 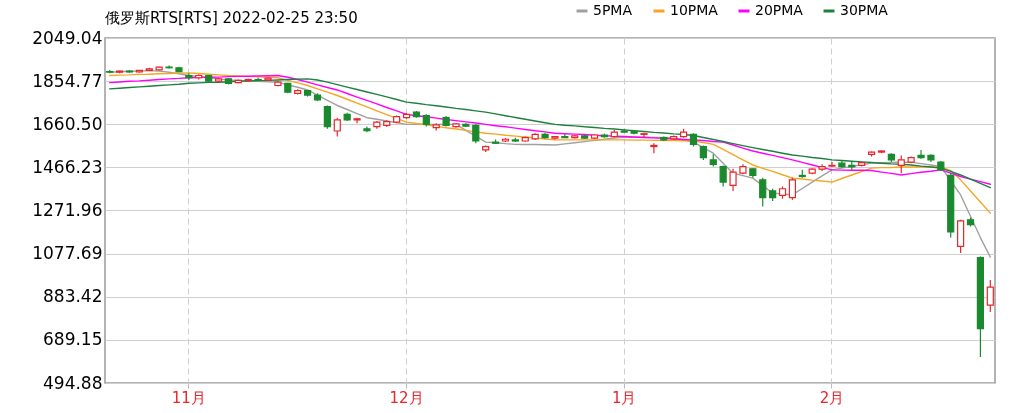 What do you see at coordinates (864, 10) in the screenshot?
I see `legend-label: 30PMA` at bounding box center [864, 10].